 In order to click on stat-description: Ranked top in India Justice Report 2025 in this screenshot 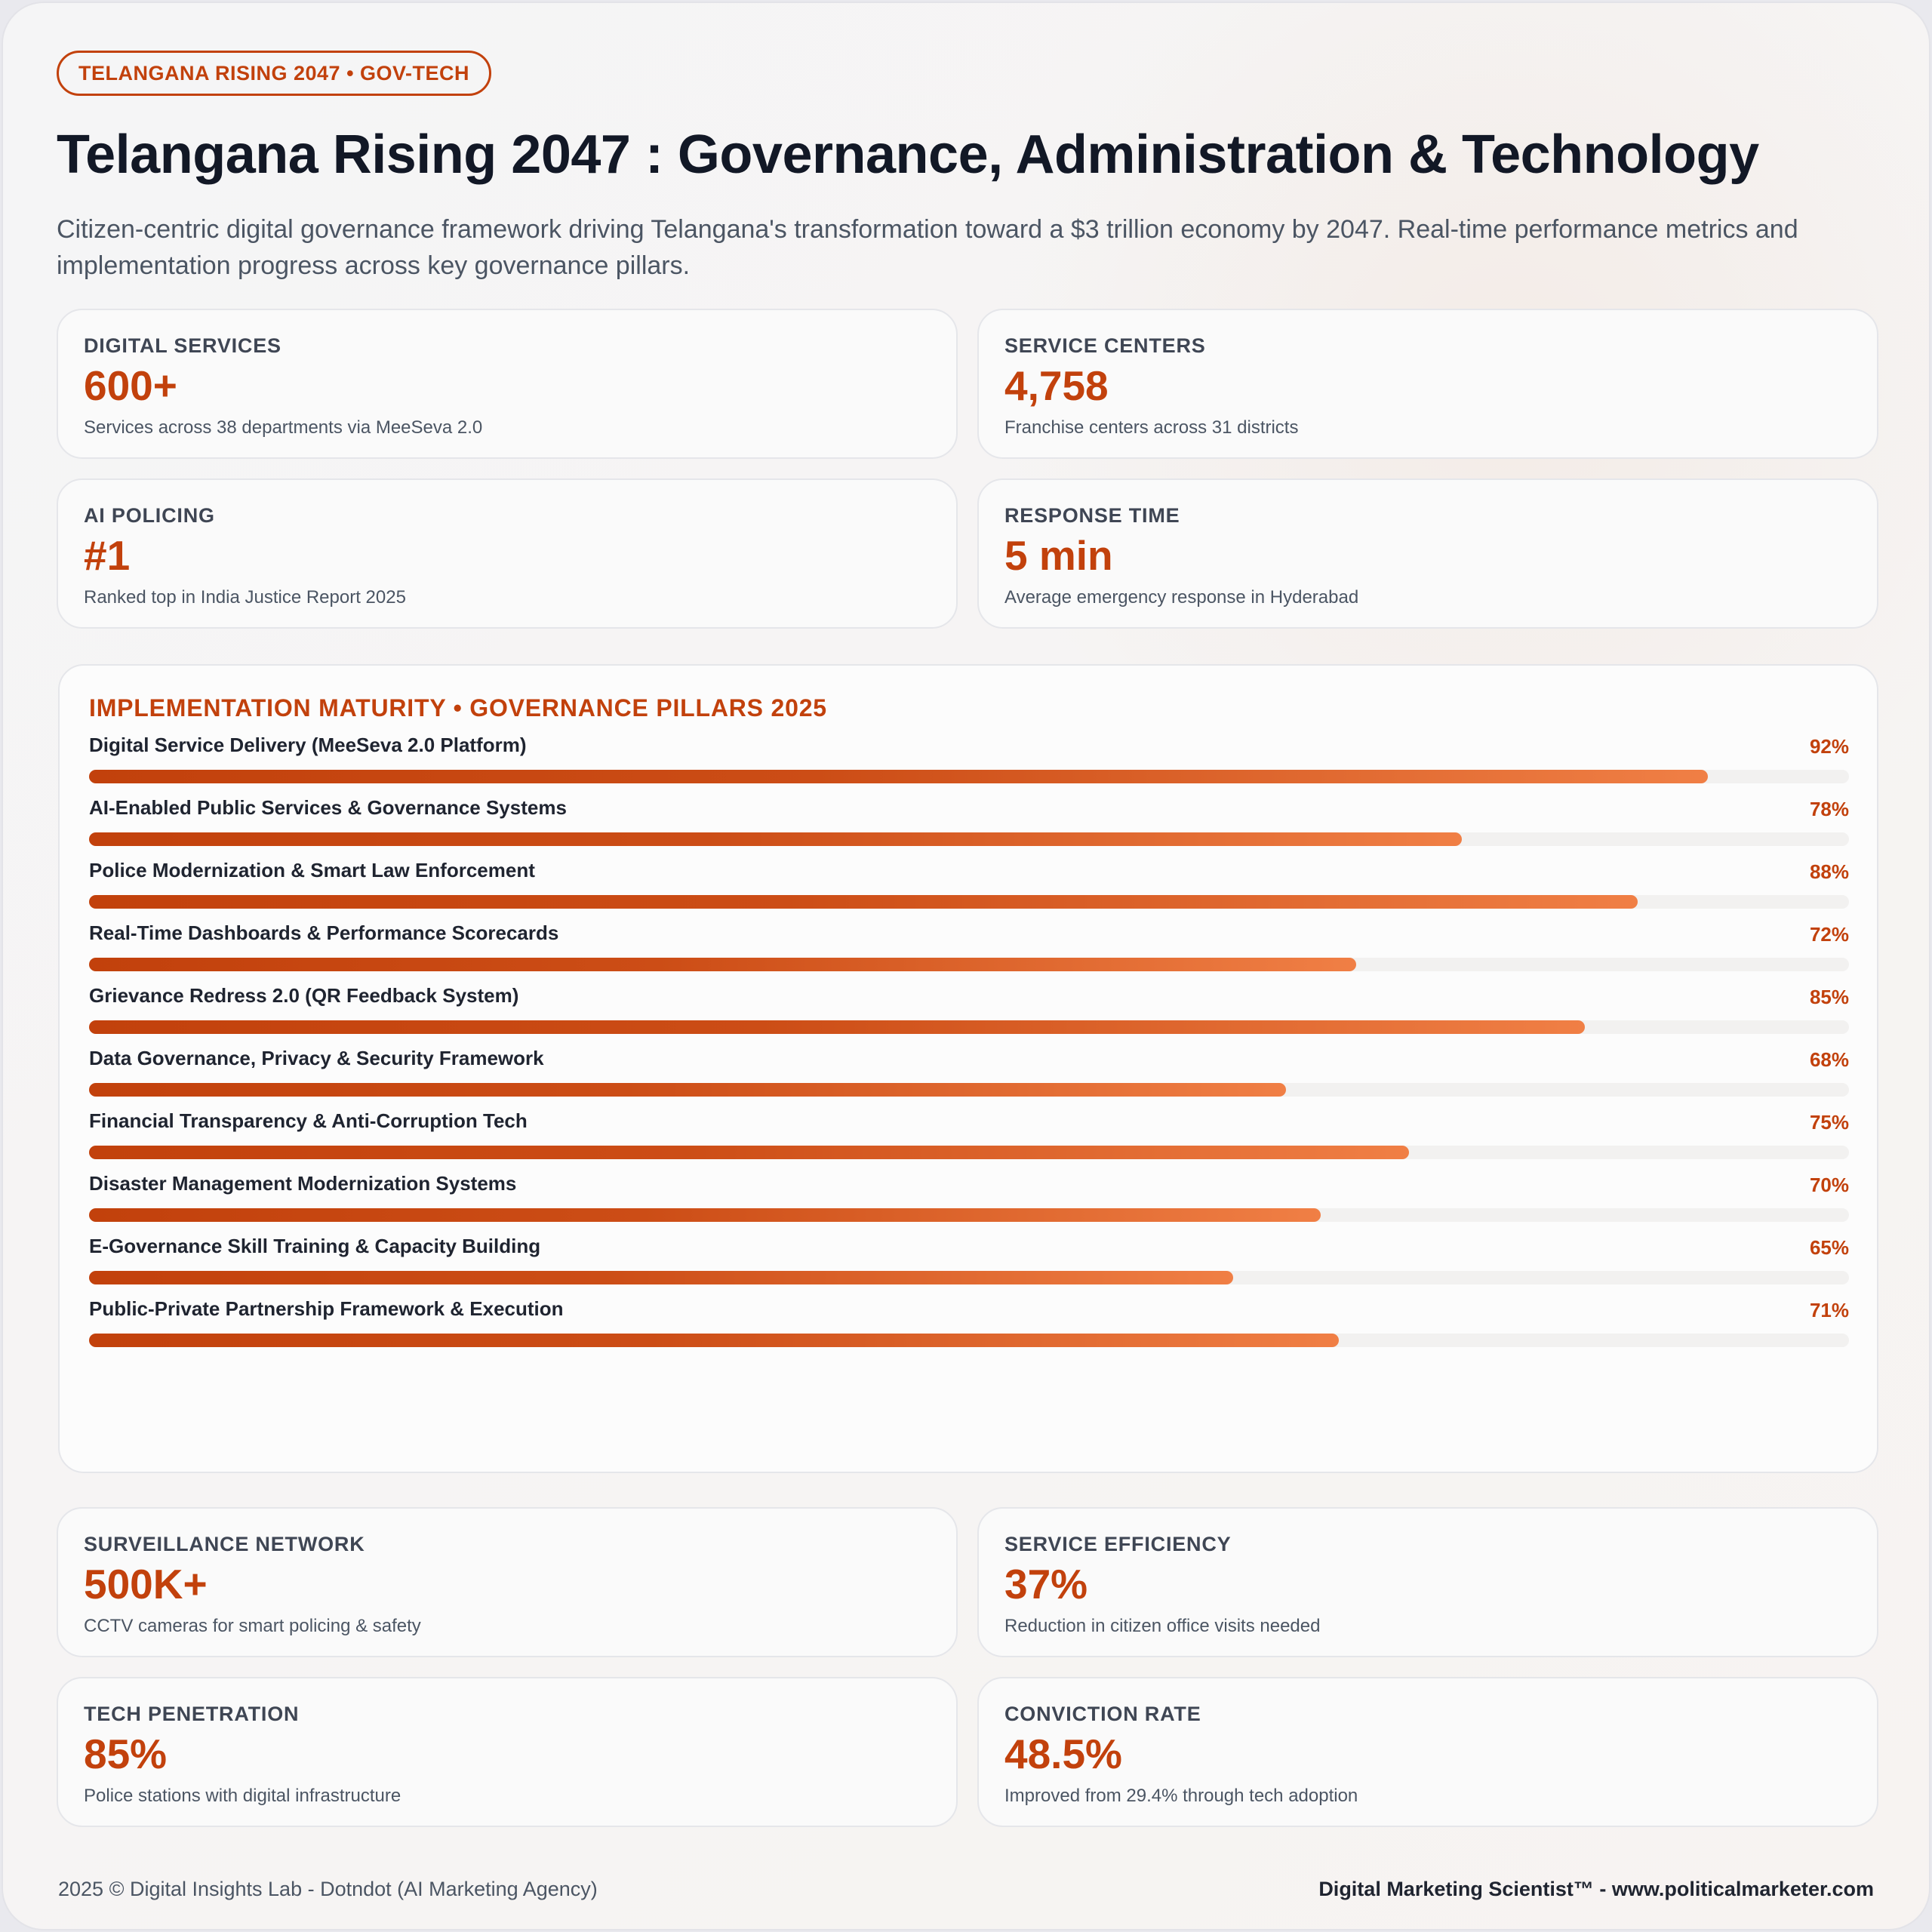, I will do `click(245, 597)`.